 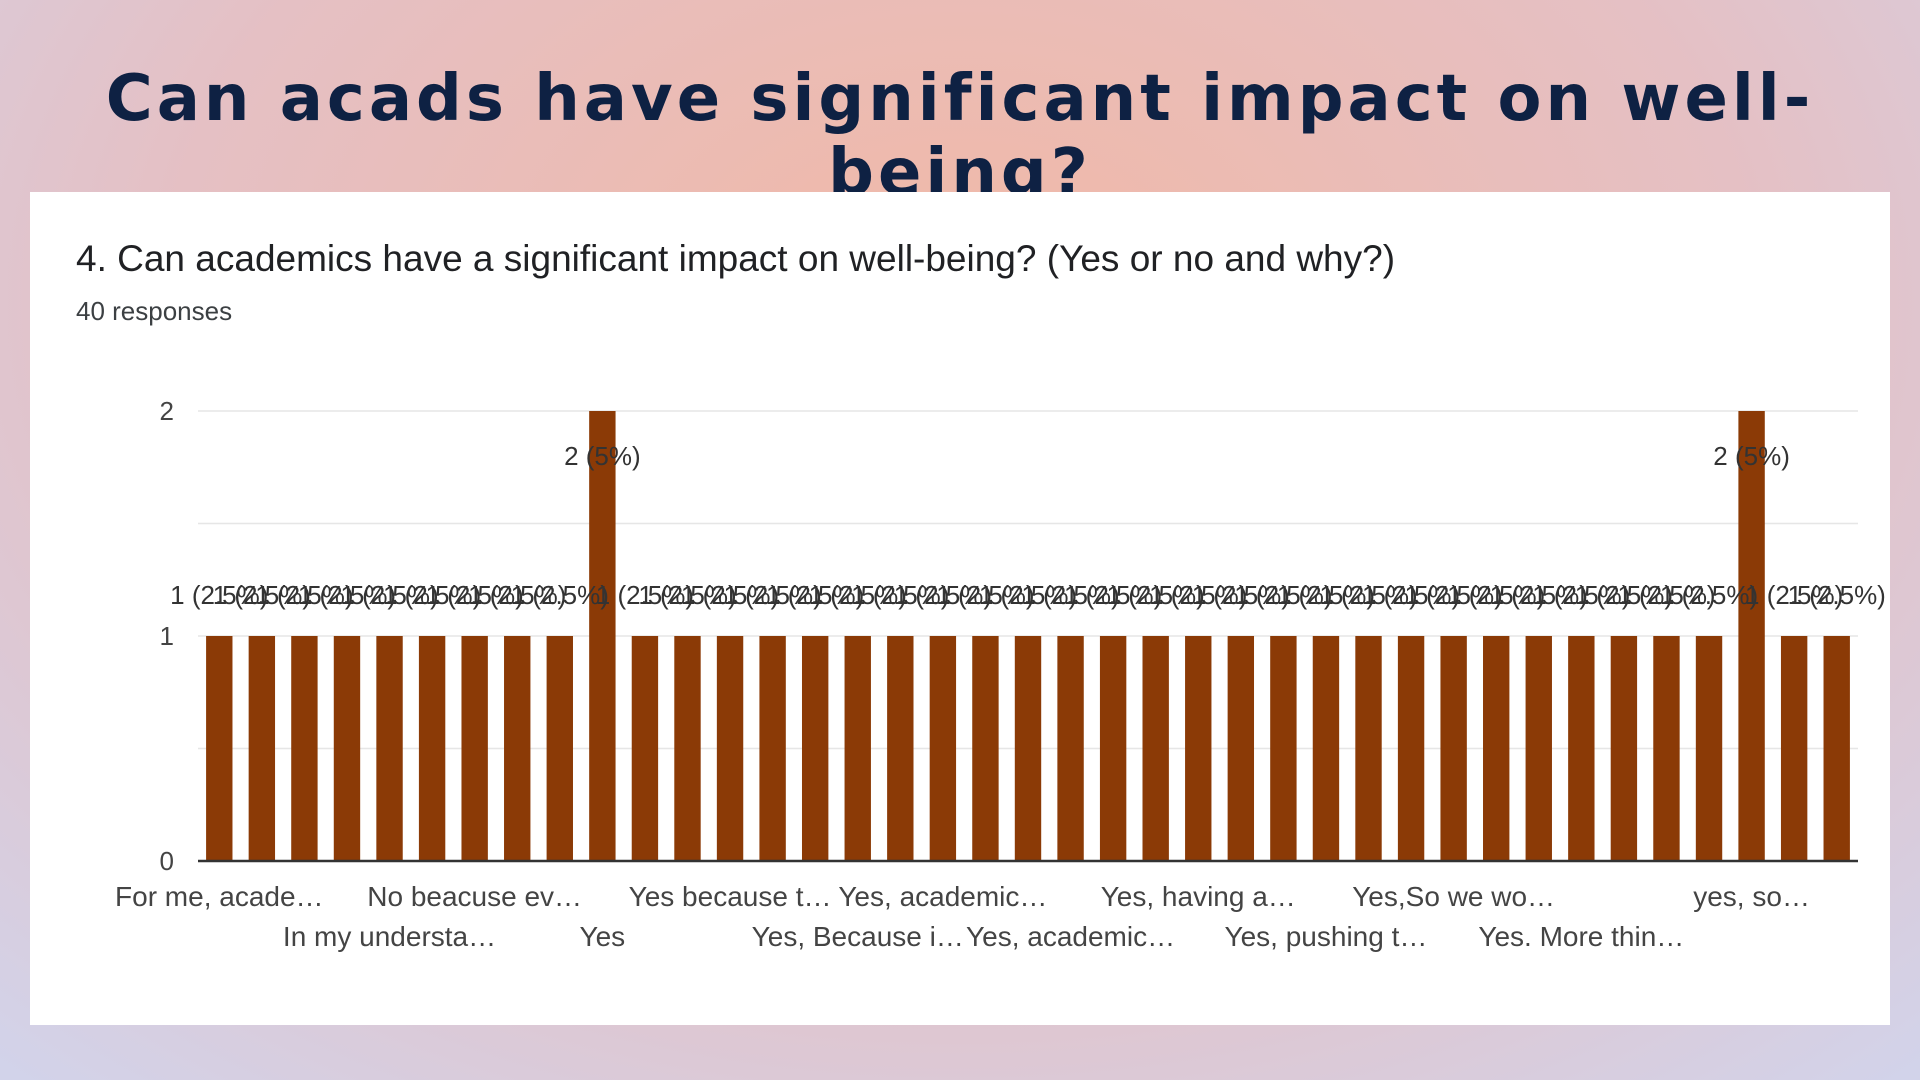 What do you see at coordinates (167, 861) in the screenshot?
I see `y-tick-label: 0` at bounding box center [167, 861].